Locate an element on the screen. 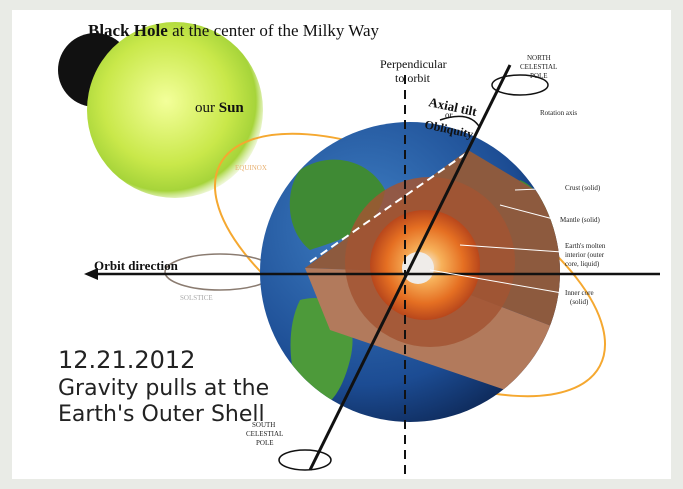  title-rest: at the center of the Milky Way is located at coordinates (275, 30).